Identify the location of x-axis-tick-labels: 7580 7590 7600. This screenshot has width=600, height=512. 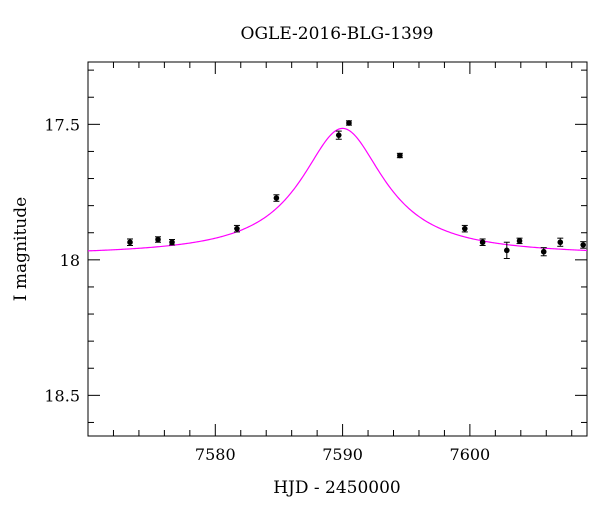
(342, 454).